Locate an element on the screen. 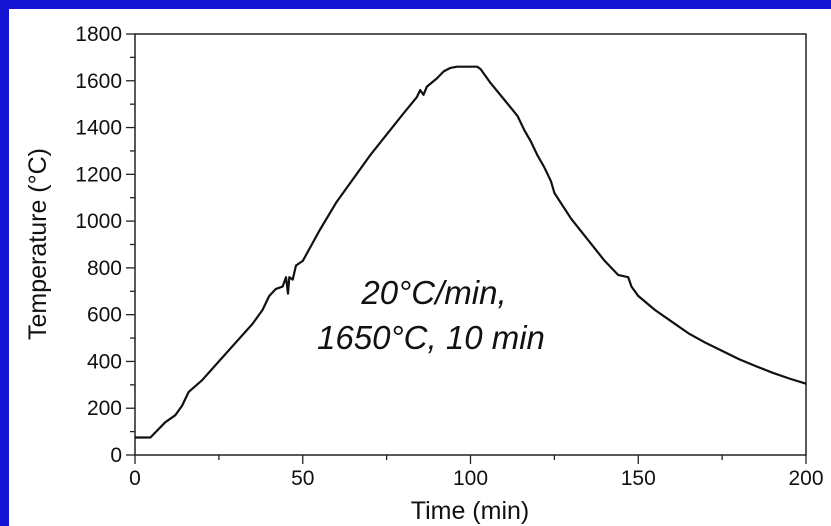  y-tick-label: 600 is located at coordinates (104, 315).